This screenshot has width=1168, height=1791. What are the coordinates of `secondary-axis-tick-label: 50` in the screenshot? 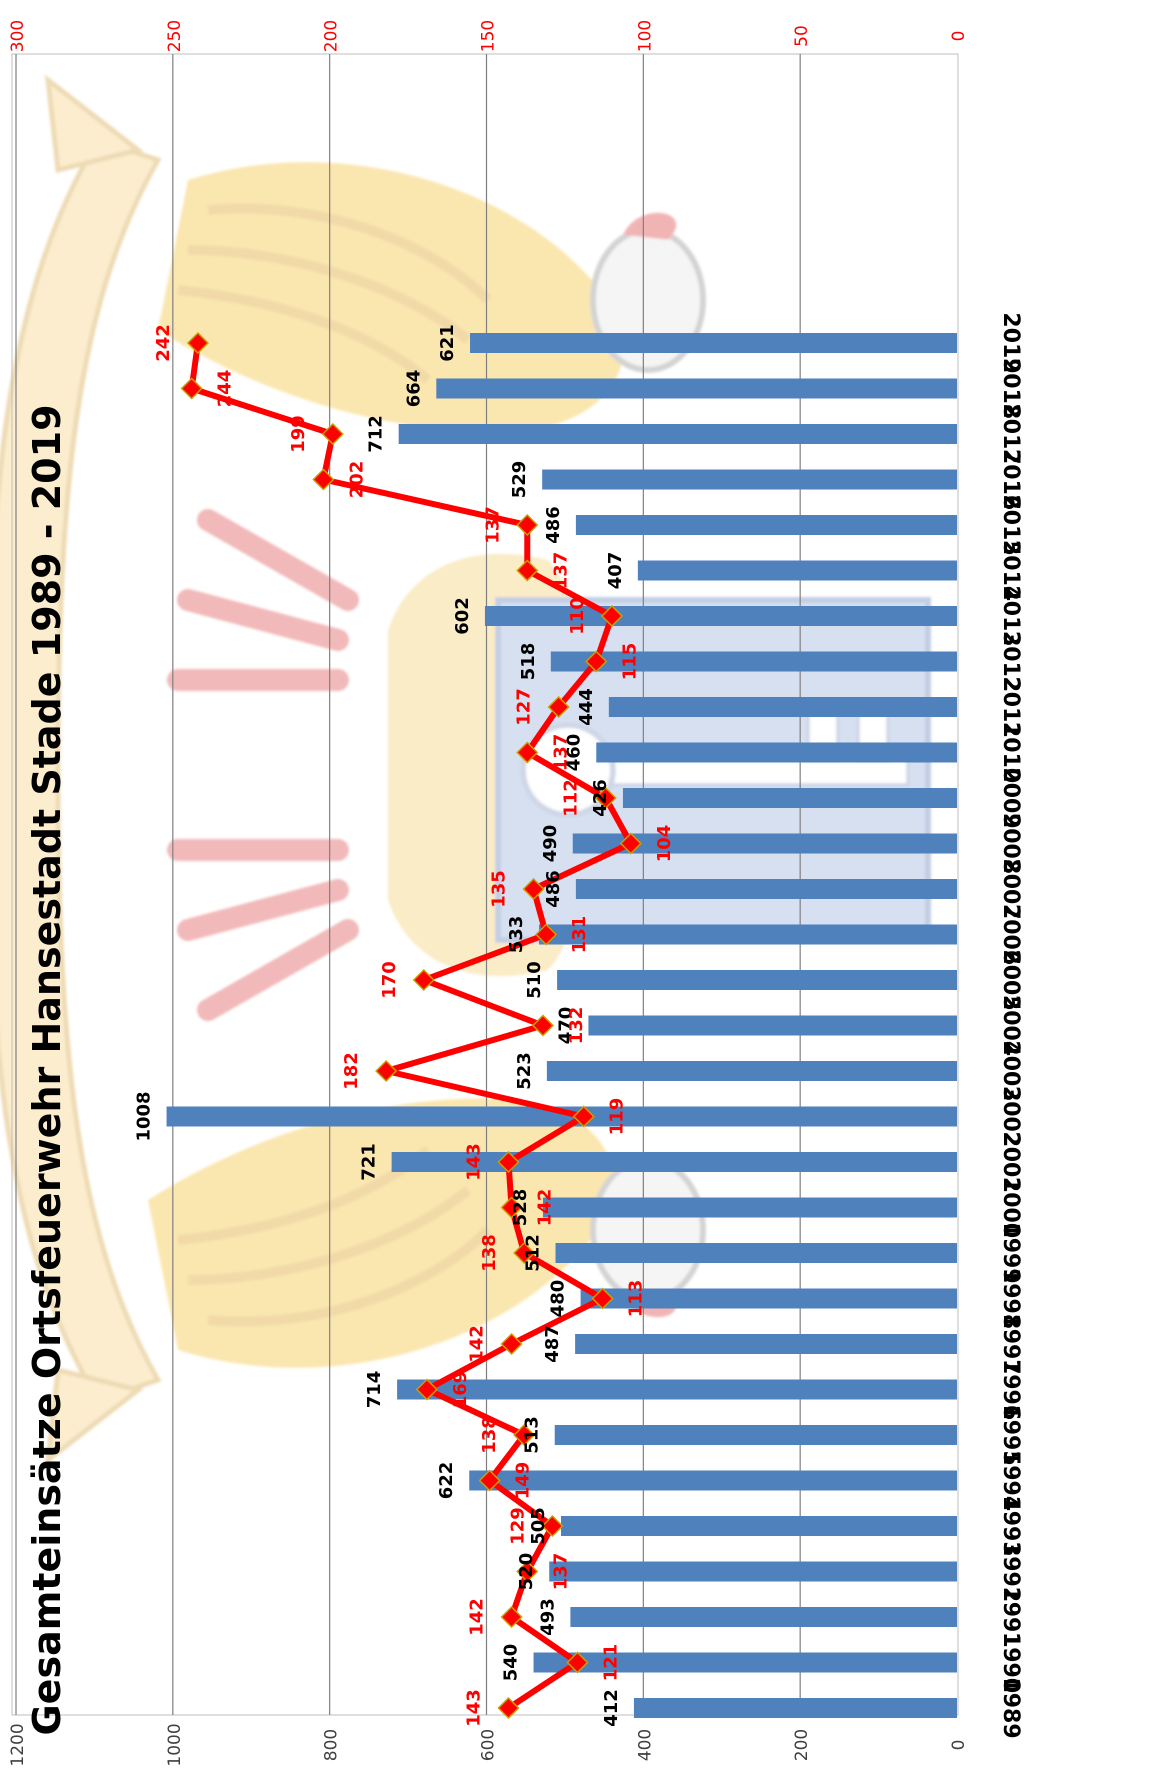 It's located at (802, 36).